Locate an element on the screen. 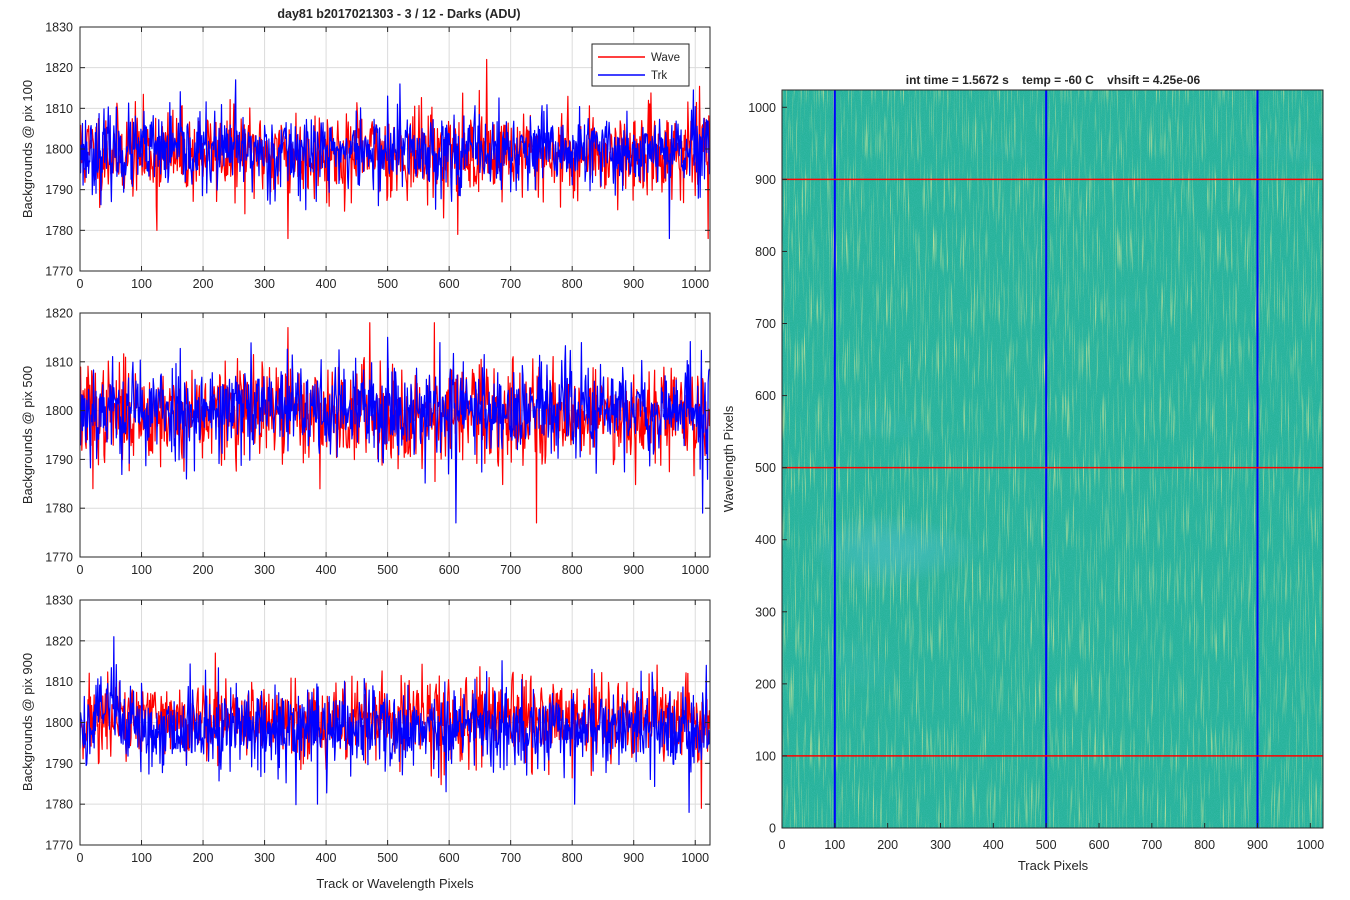 This screenshot has width=1350, height=900. y-tick-label: 100 is located at coordinates (765, 756).